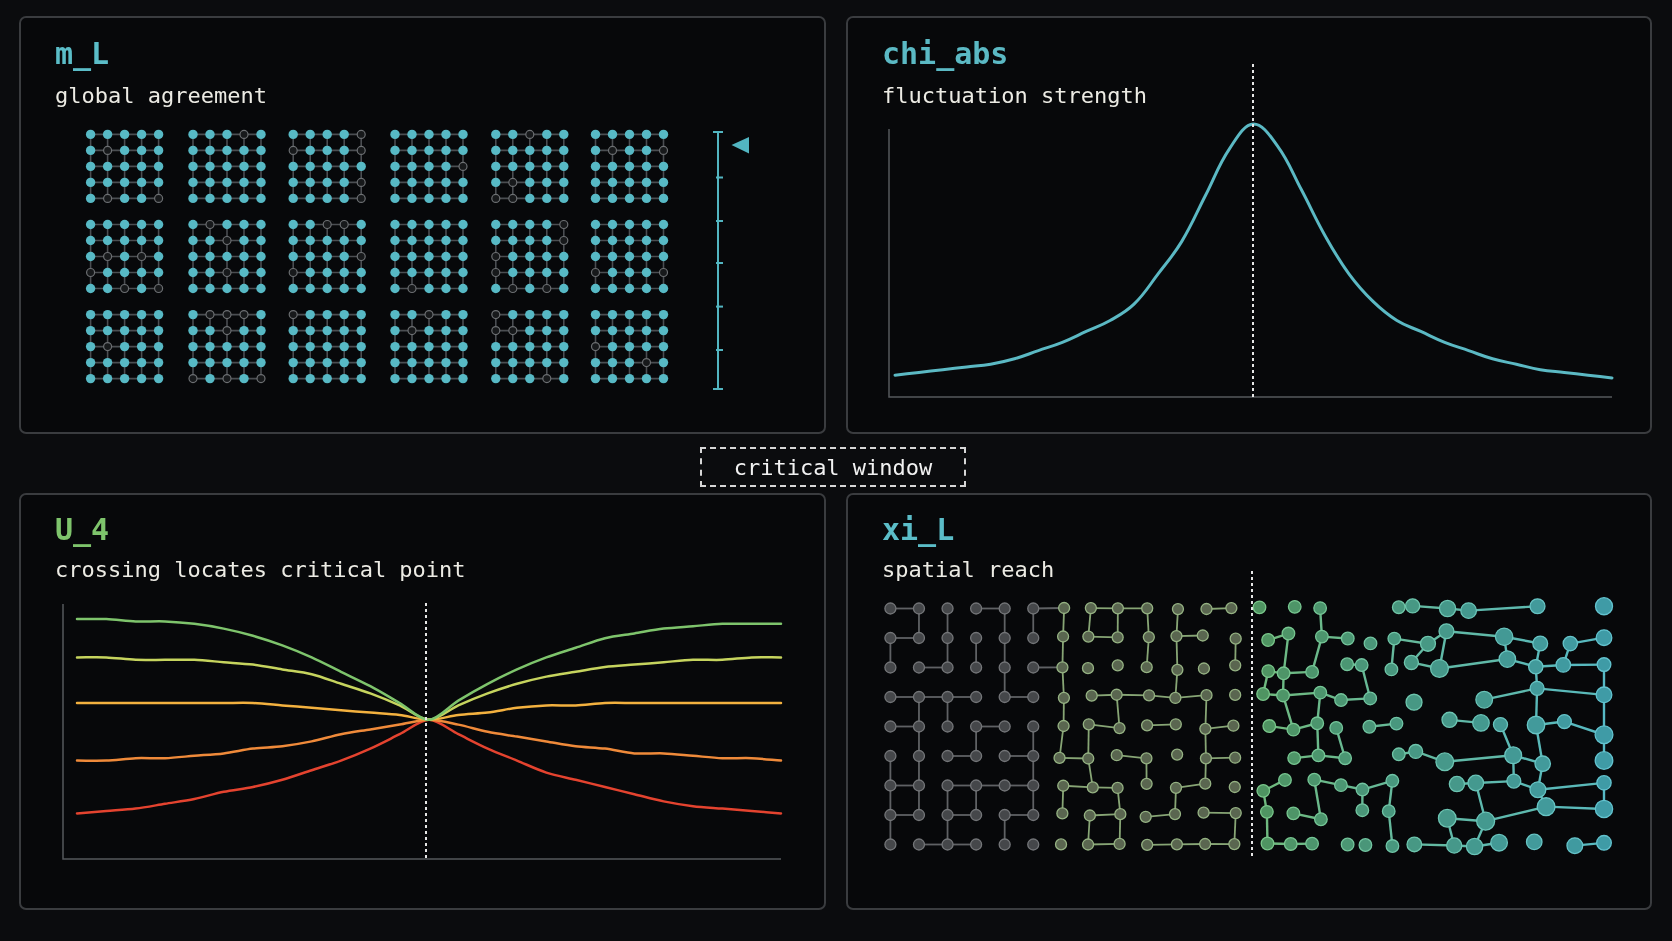 The image size is (1672, 941). I want to click on chart-subtitle: fluctuation strength, so click(1014, 95).